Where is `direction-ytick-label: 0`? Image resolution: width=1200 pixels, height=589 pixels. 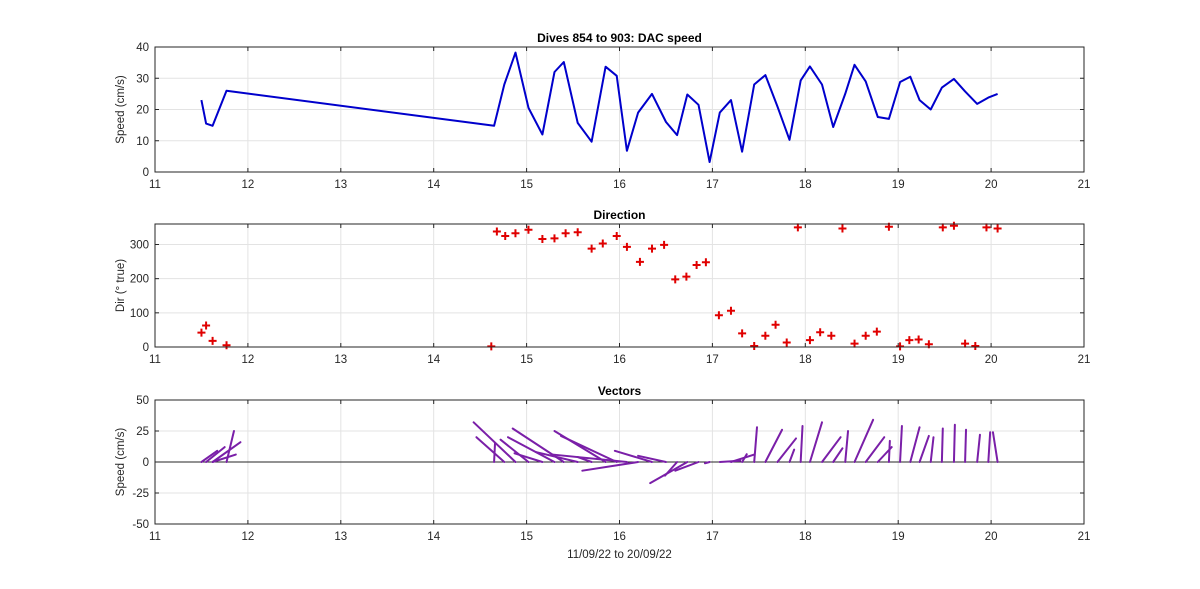
direction-ytick-label: 0 is located at coordinates (146, 348).